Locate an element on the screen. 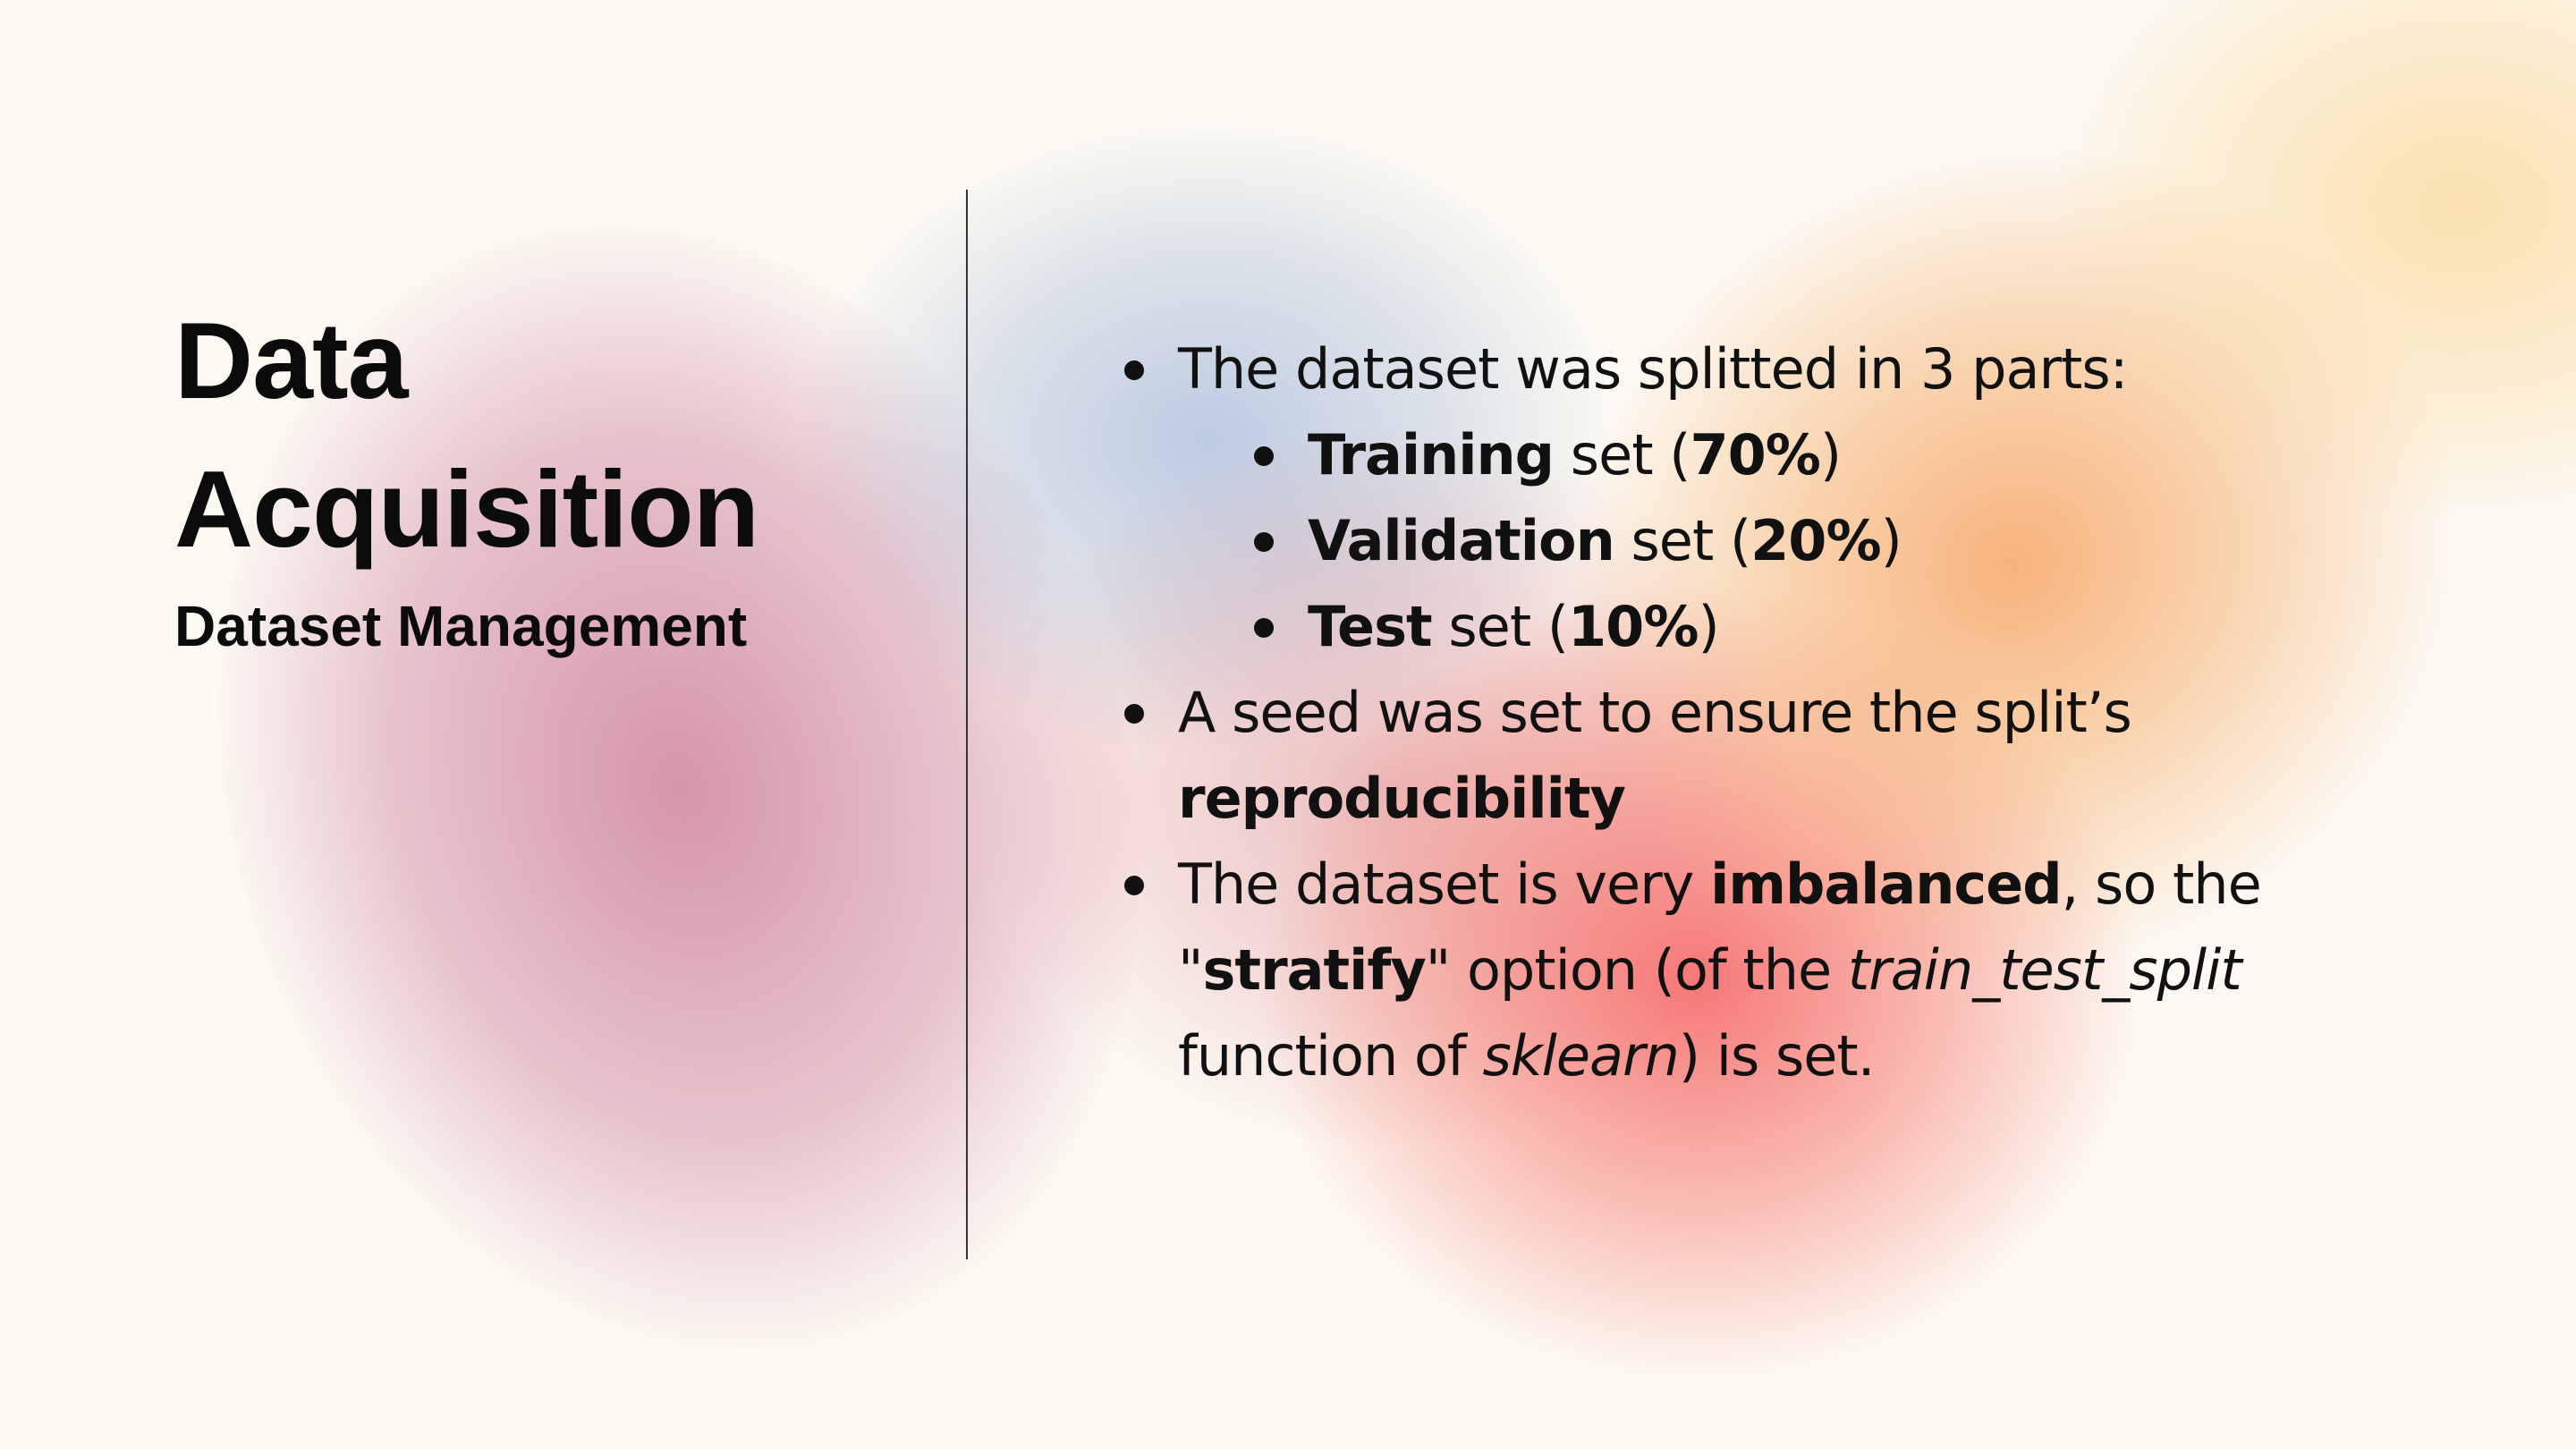  bullet-split: The dataset was splitted in 3 parts: is located at coordinates (1793, 369).